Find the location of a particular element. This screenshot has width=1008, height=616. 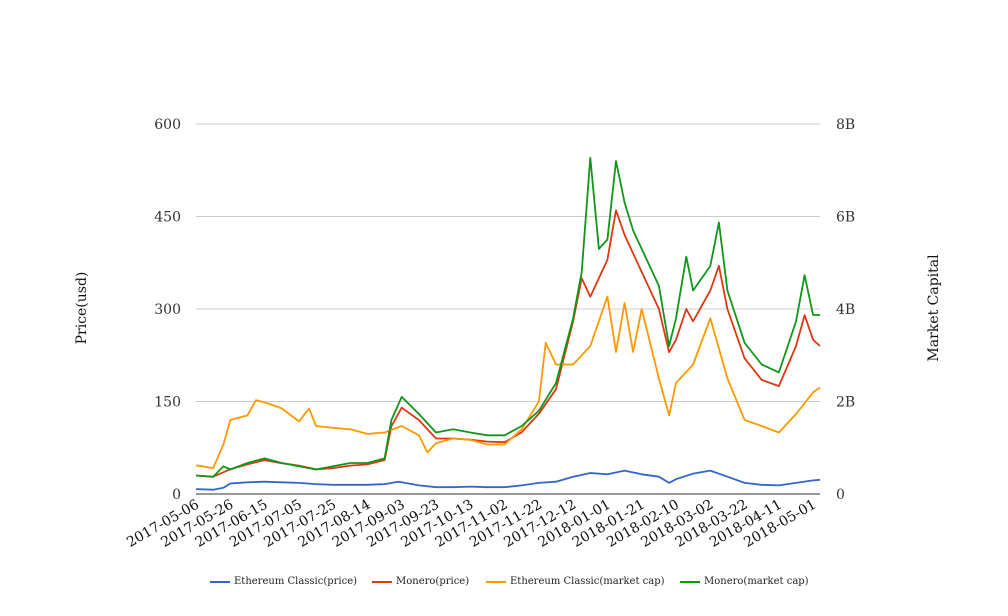

legend-label: Monero(market cap) is located at coordinates (756, 581).